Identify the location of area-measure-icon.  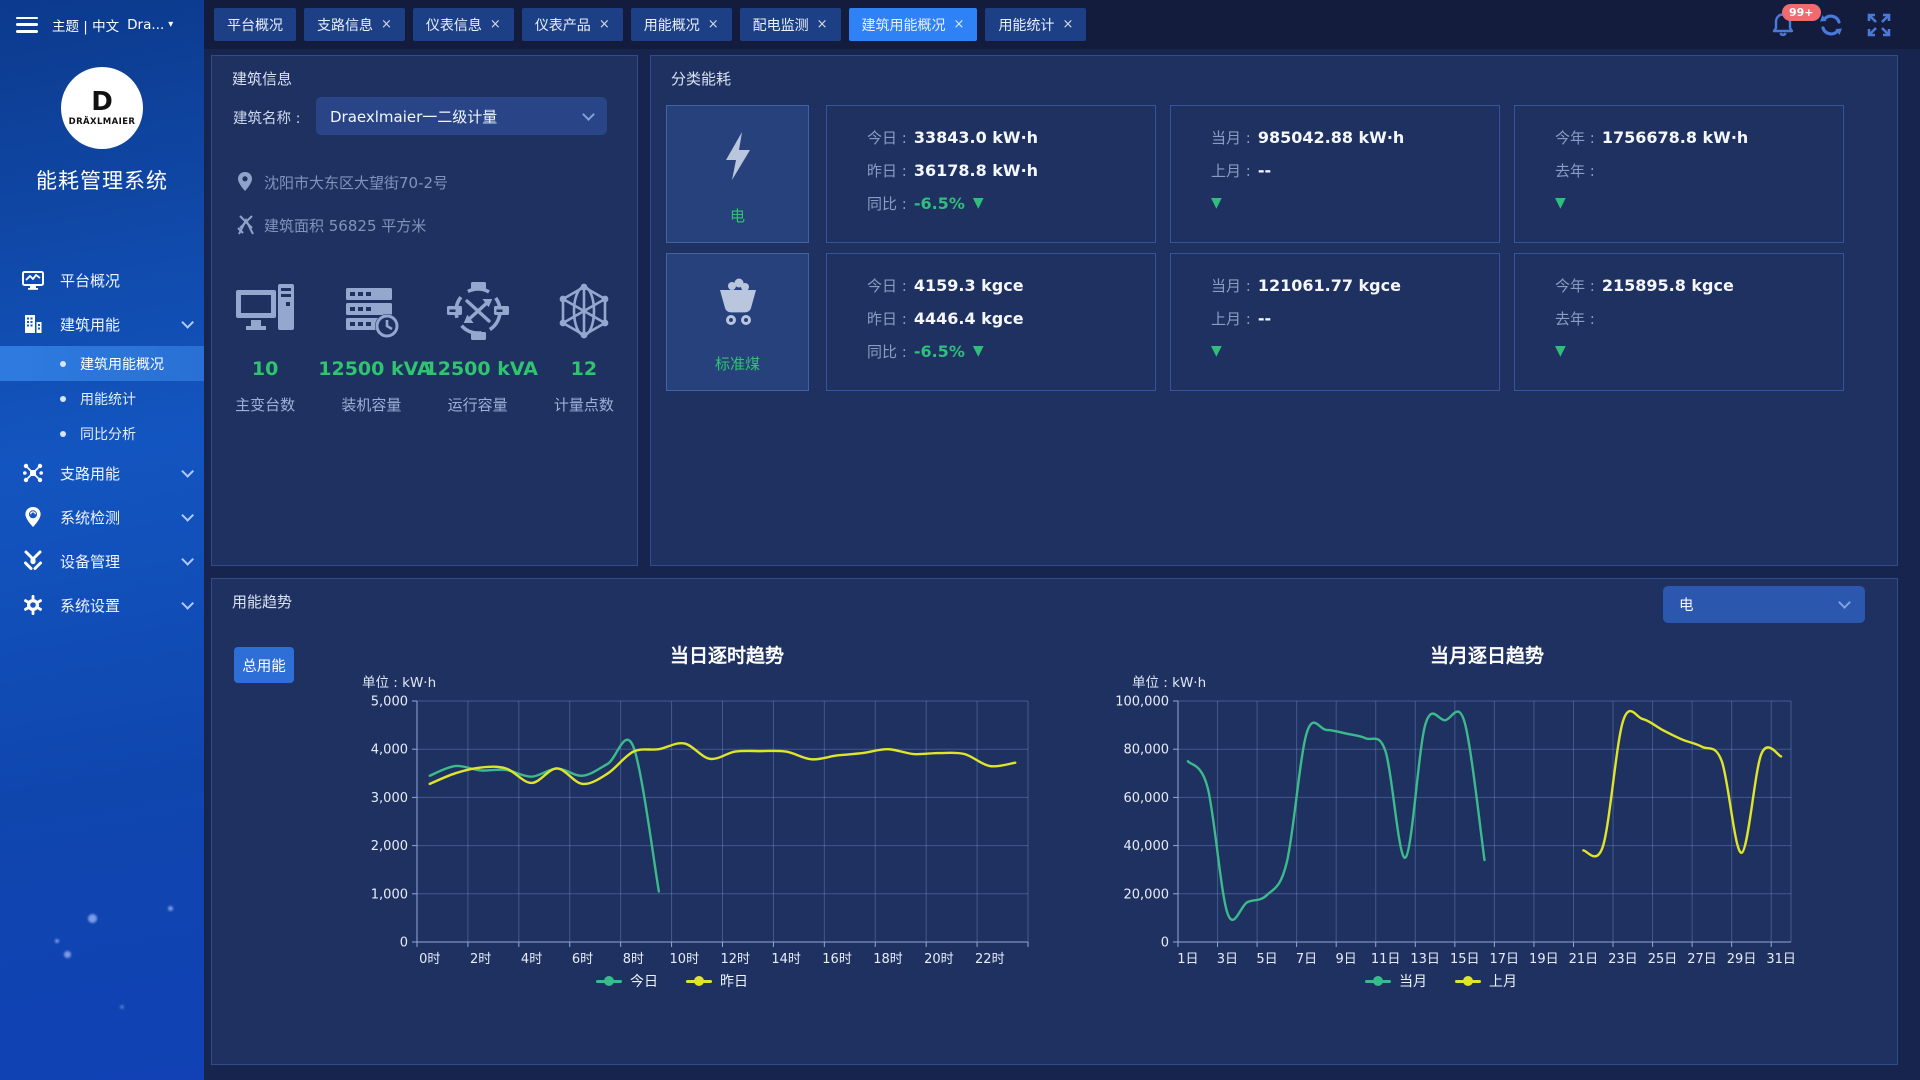
(246, 225).